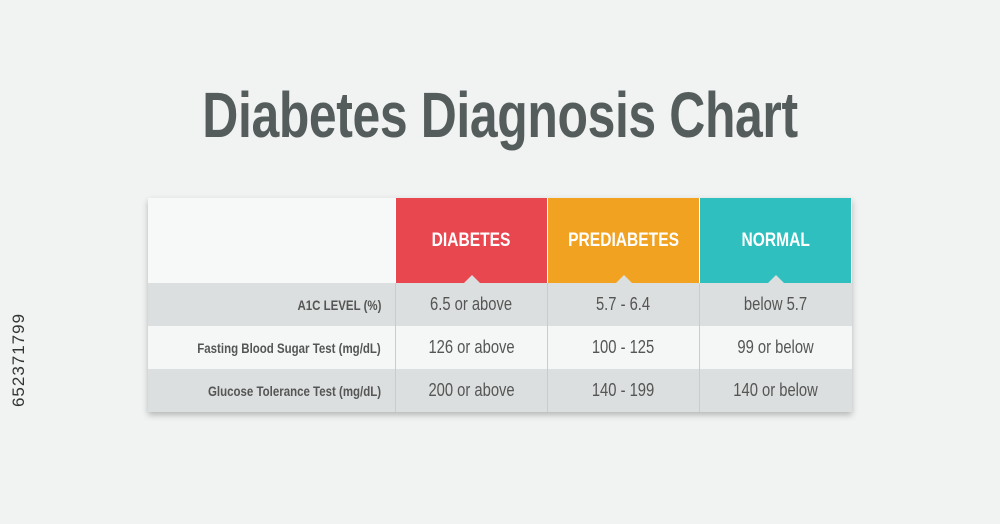 The width and height of the screenshot is (1000, 524). I want to click on blank-cell, so click(272, 240).